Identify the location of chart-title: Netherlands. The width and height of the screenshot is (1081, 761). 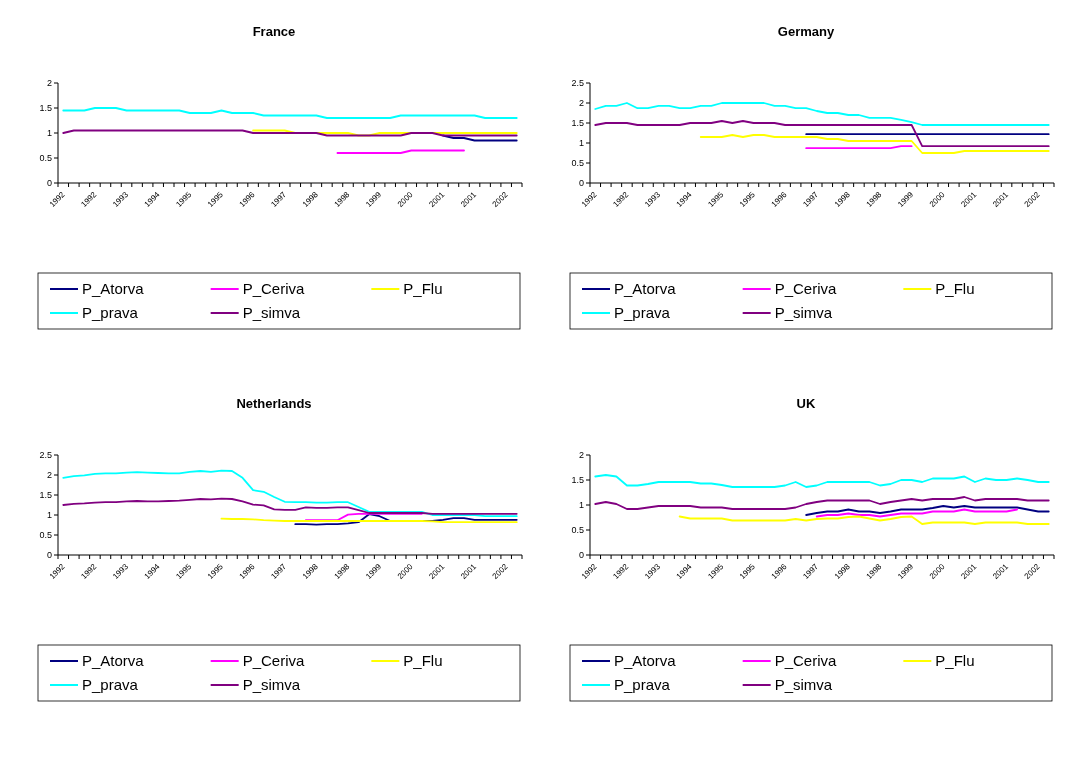
(274, 403).